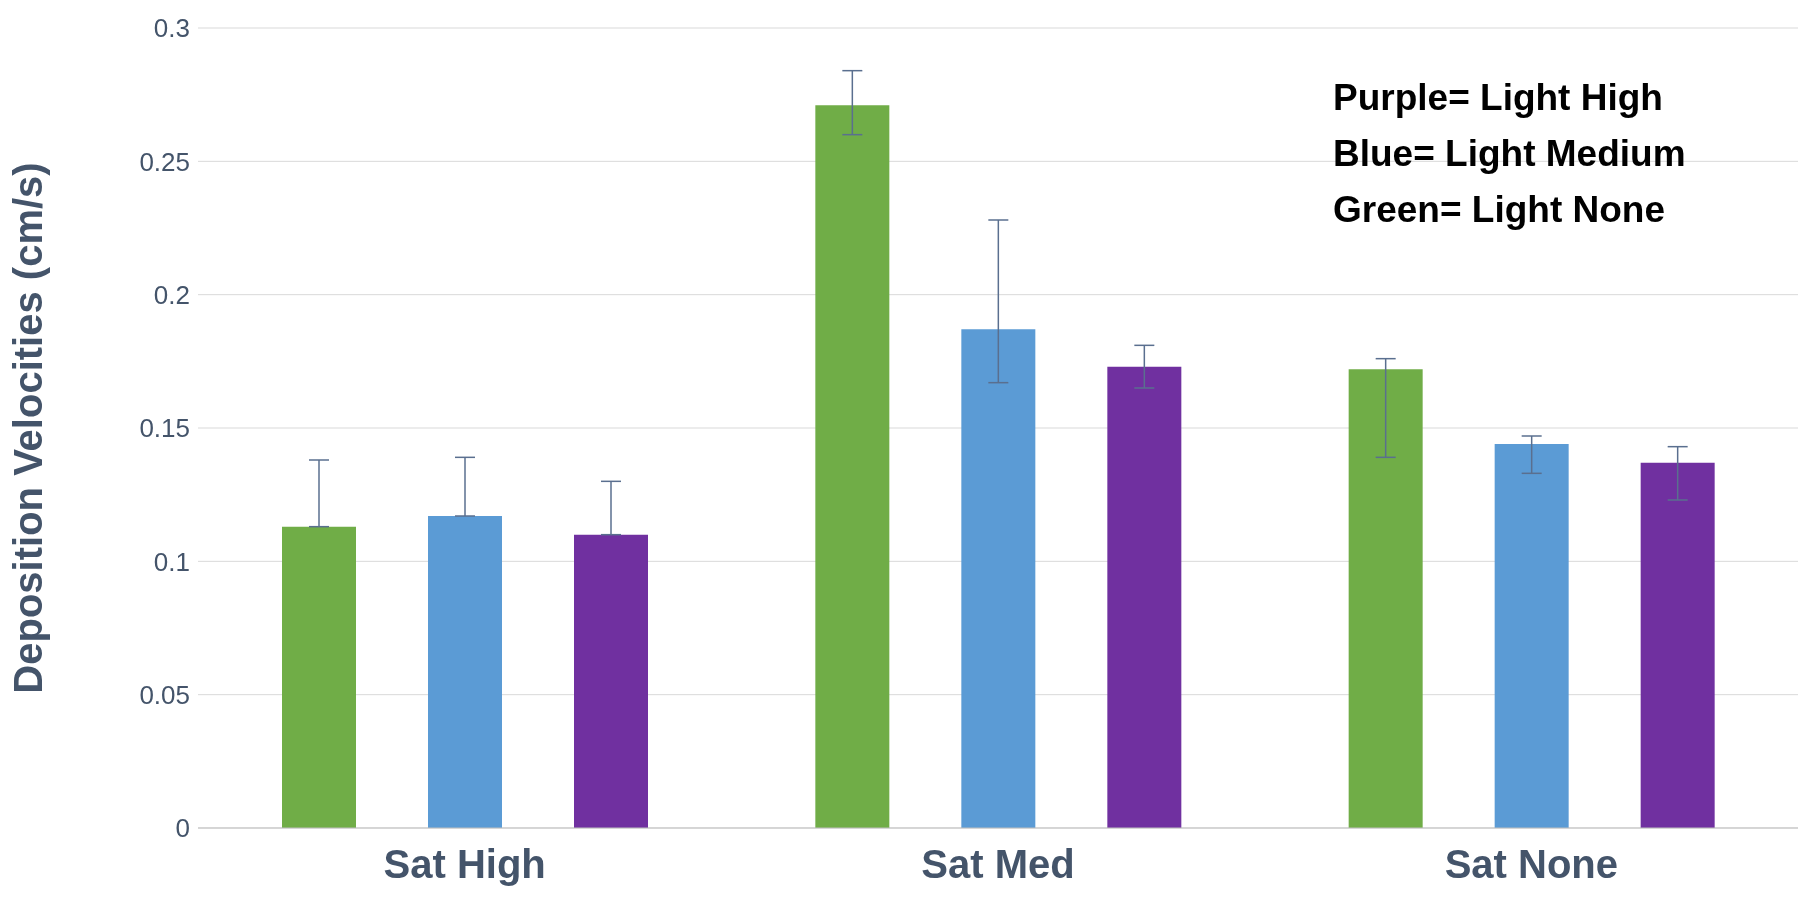 The image size is (1816, 909). Describe the element at coordinates (164, 428) in the screenshot. I see `y-tick-label: 0.15` at that location.